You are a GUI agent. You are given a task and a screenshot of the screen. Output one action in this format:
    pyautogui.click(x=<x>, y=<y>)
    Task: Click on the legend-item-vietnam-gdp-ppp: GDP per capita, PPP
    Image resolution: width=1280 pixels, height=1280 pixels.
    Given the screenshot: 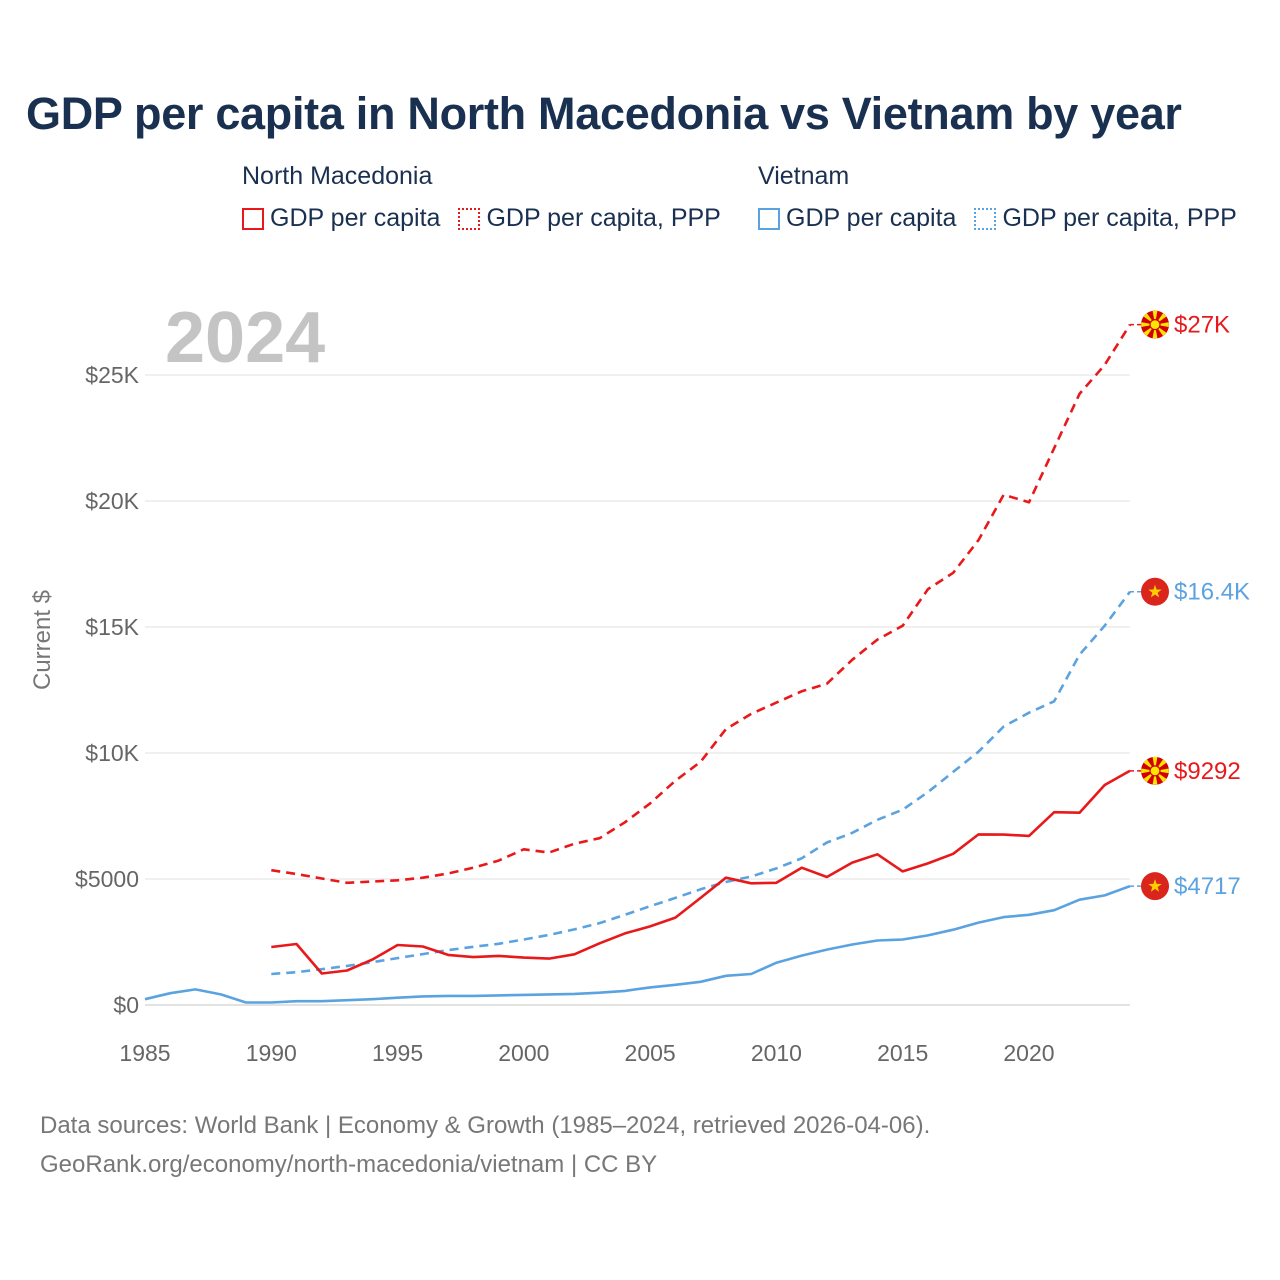 What is the action you would take?
    pyautogui.click(x=1105, y=218)
    